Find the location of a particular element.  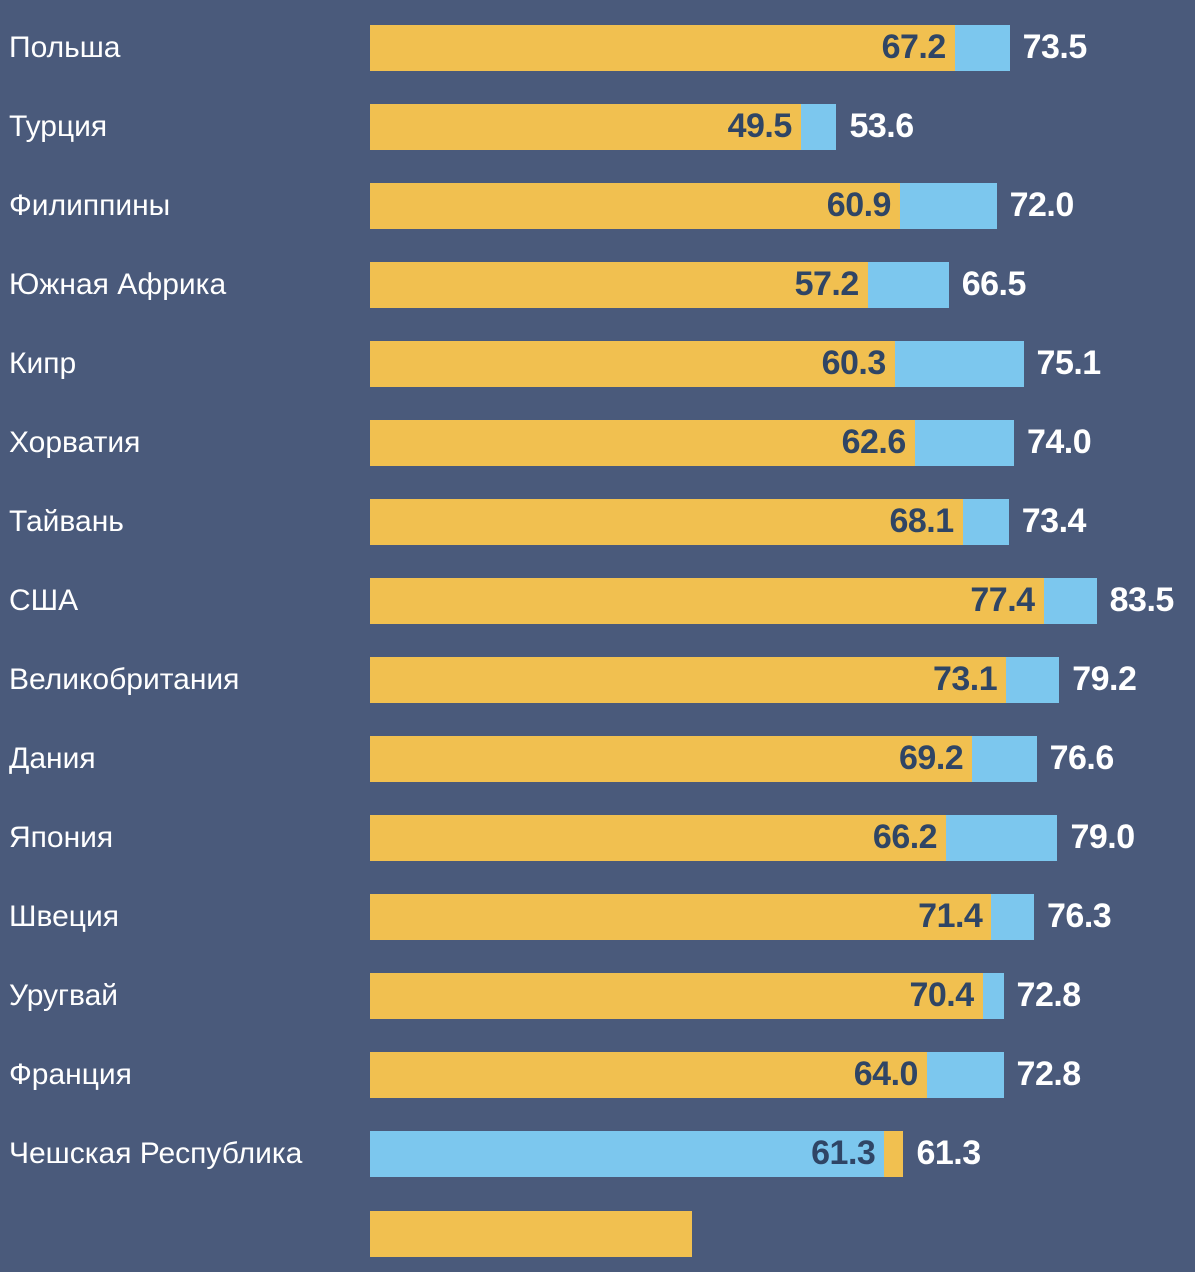

bar-segment-yellow: 71.4 is located at coordinates (681, 916).